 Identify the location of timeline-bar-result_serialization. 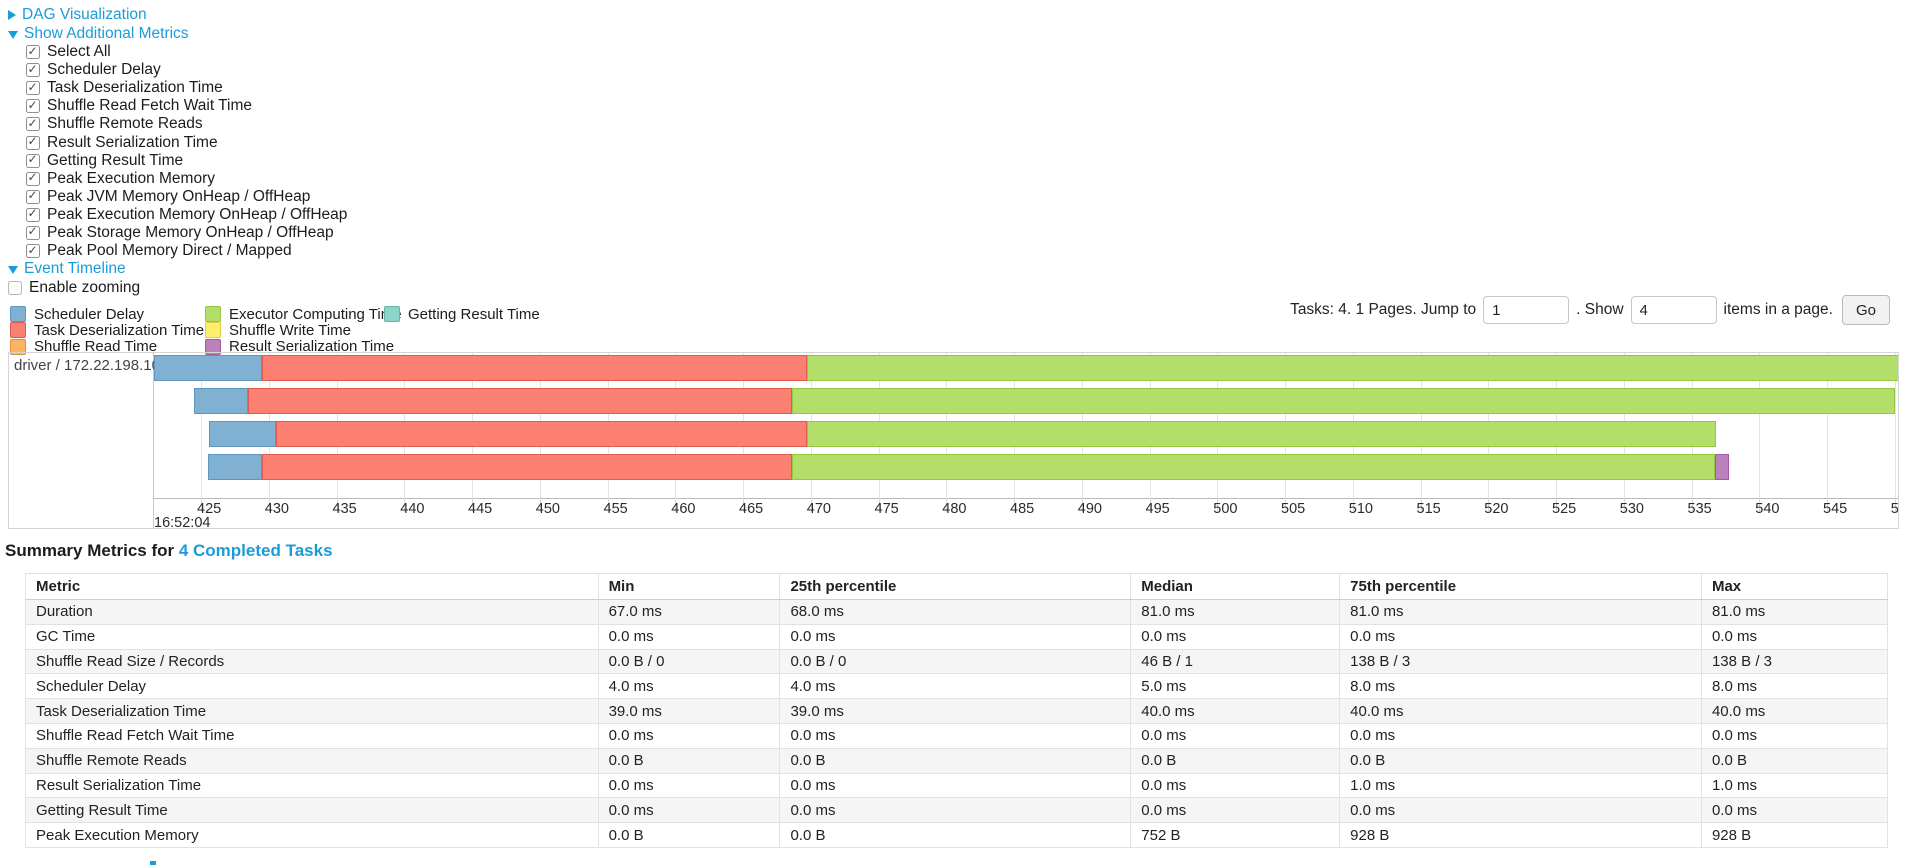
(1722, 467).